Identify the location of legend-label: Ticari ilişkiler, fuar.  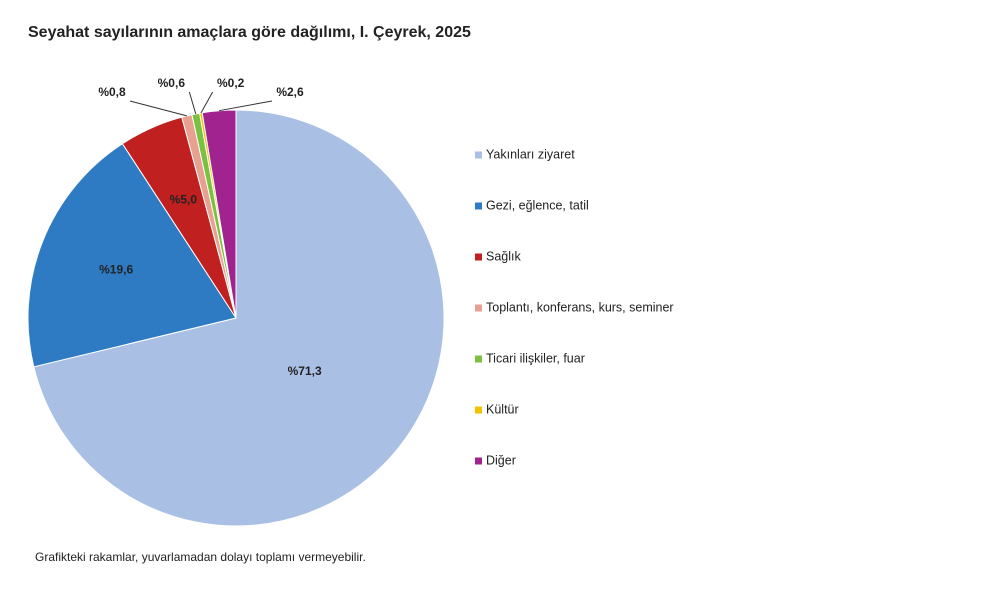
(535, 358).